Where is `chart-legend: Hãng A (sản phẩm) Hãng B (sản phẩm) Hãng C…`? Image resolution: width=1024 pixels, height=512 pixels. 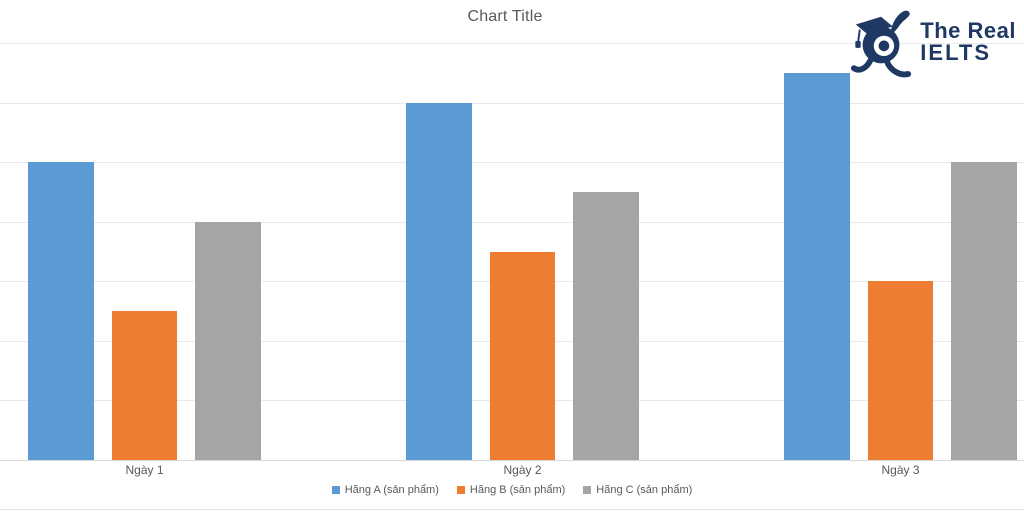
chart-legend: Hãng A (sản phẩm) Hãng B (sản phẩm) Hãng C… is located at coordinates (512, 490).